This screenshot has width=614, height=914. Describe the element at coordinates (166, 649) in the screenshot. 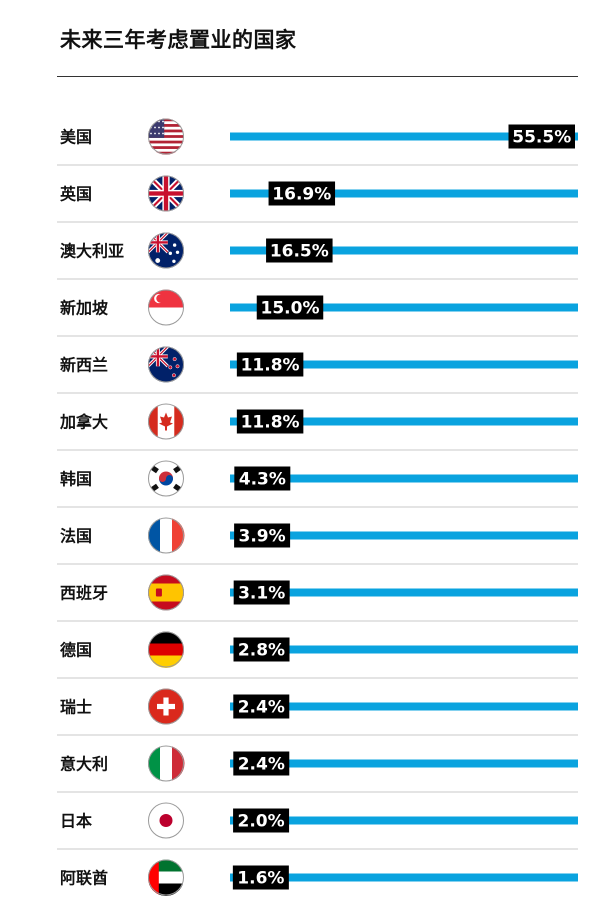

I see `germany-flag-icon` at that location.